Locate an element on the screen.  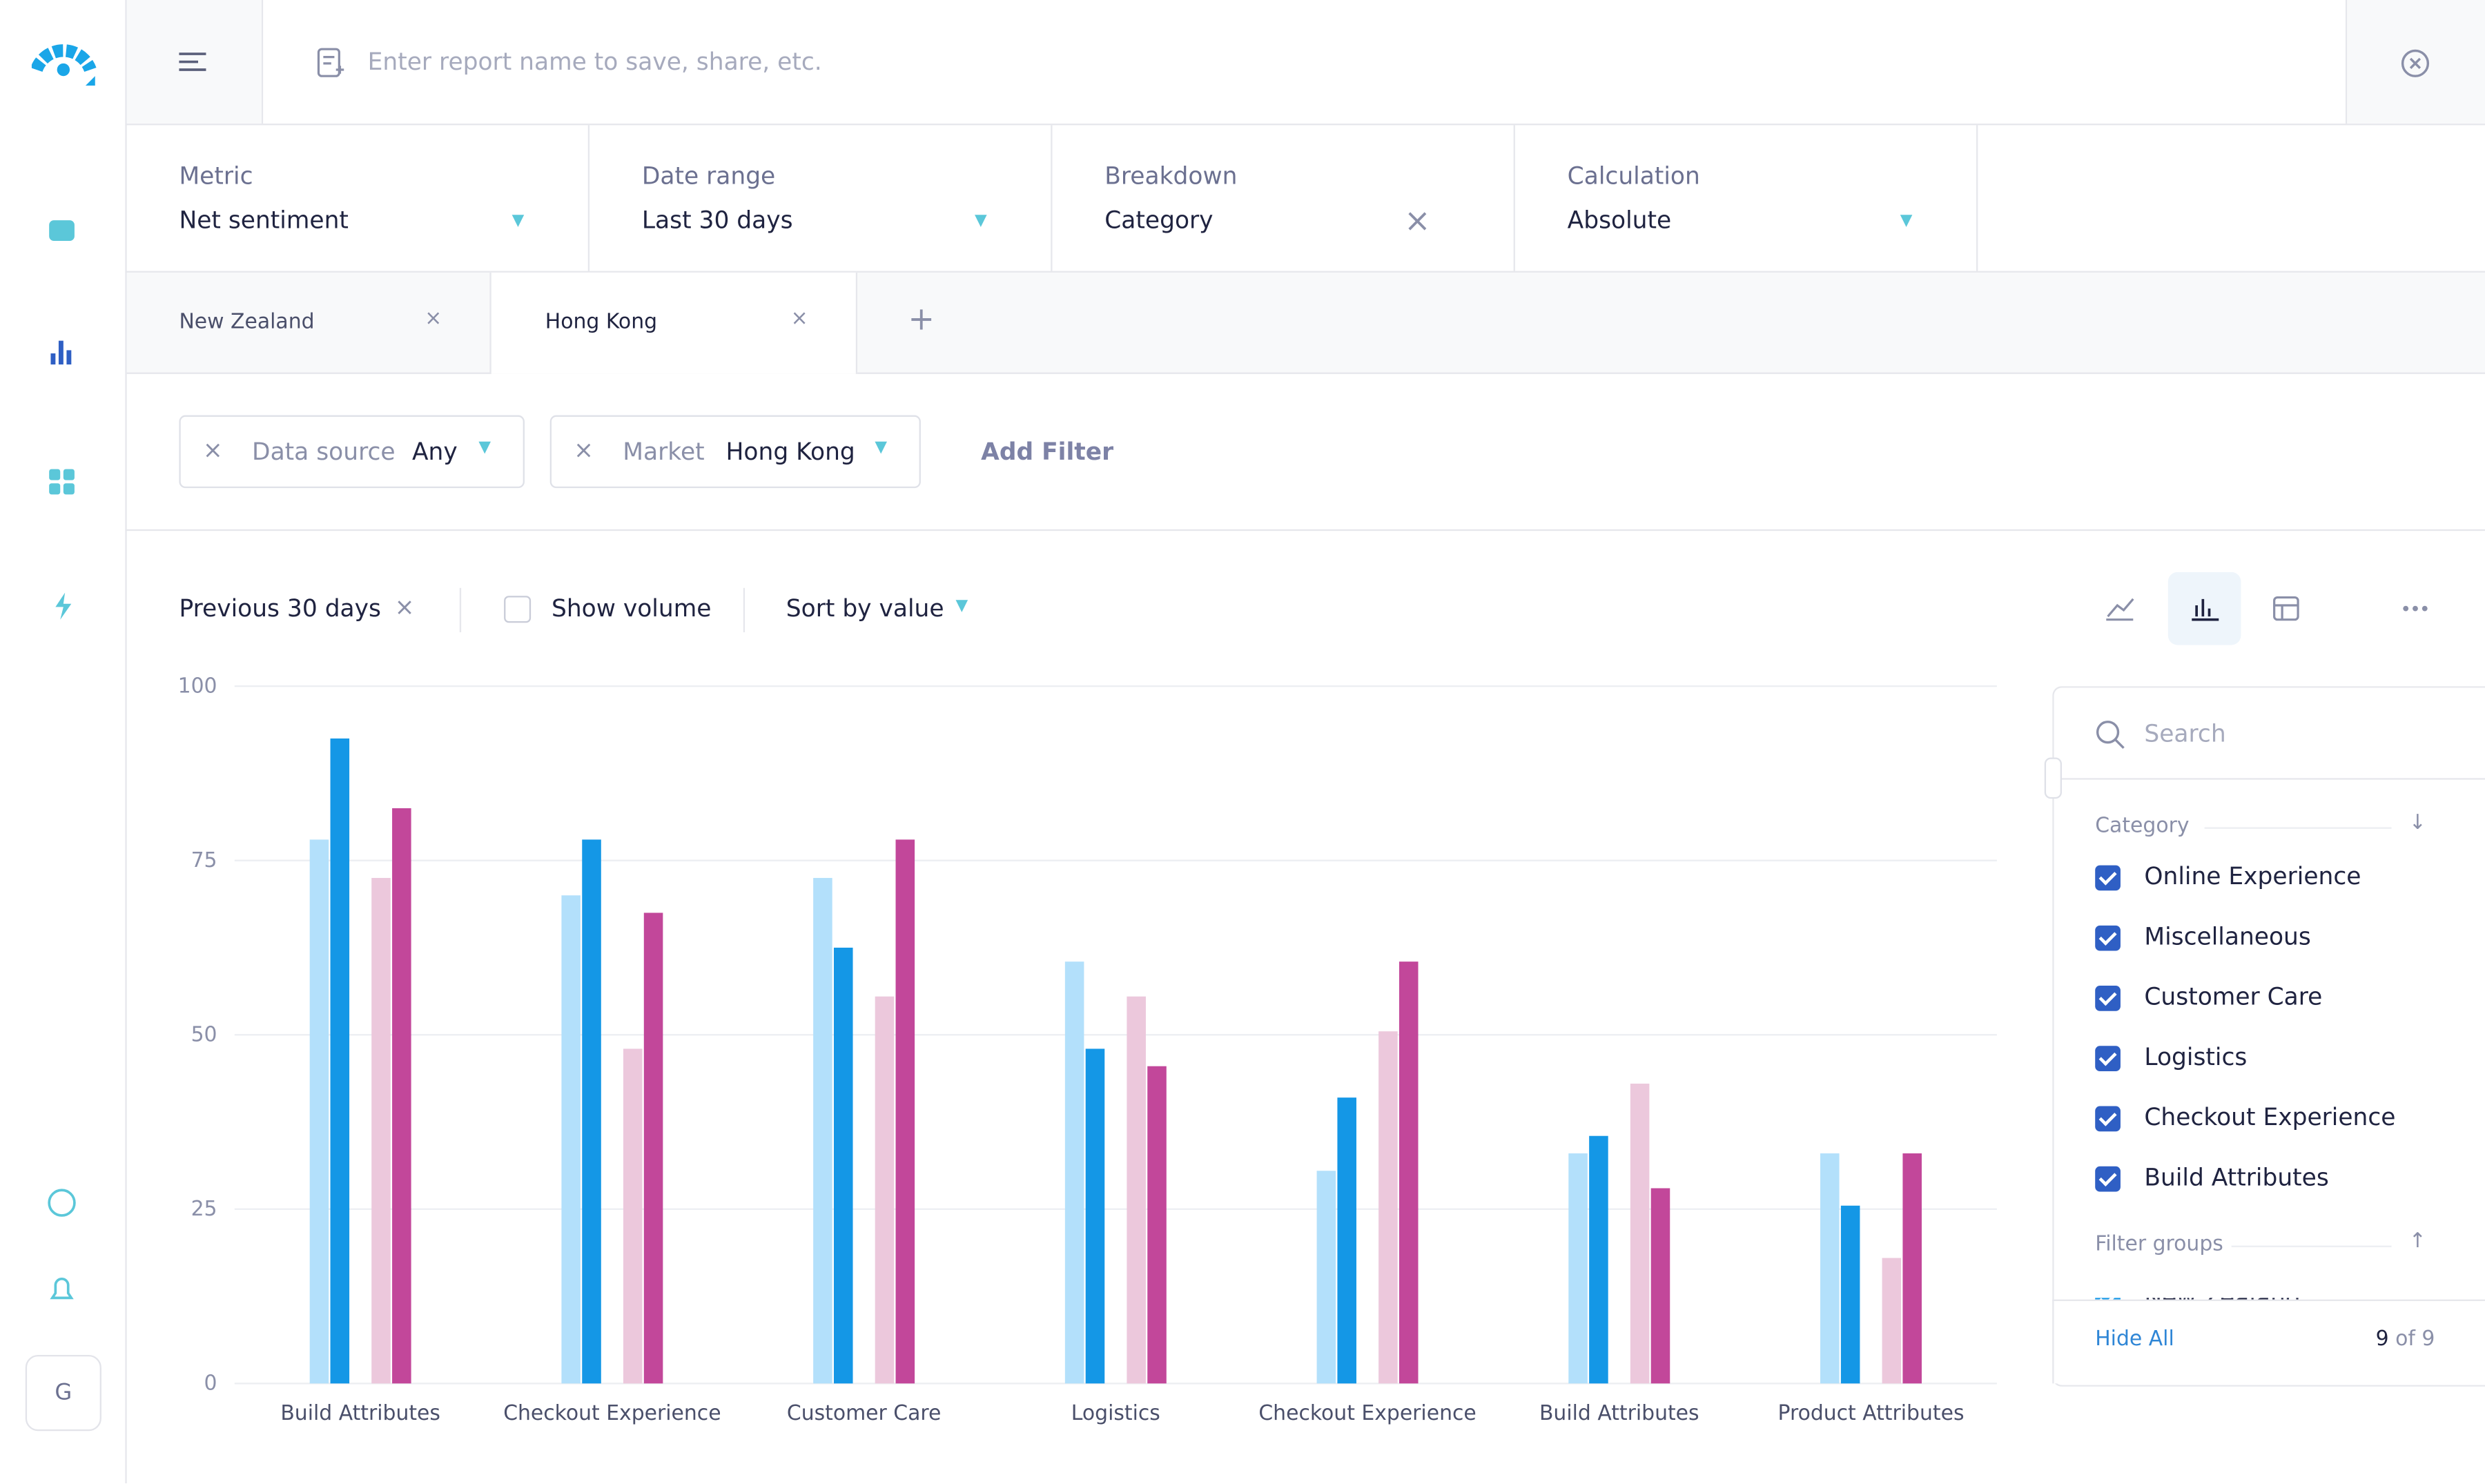
y-tick-label: 75 is located at coordinates (204, 860).